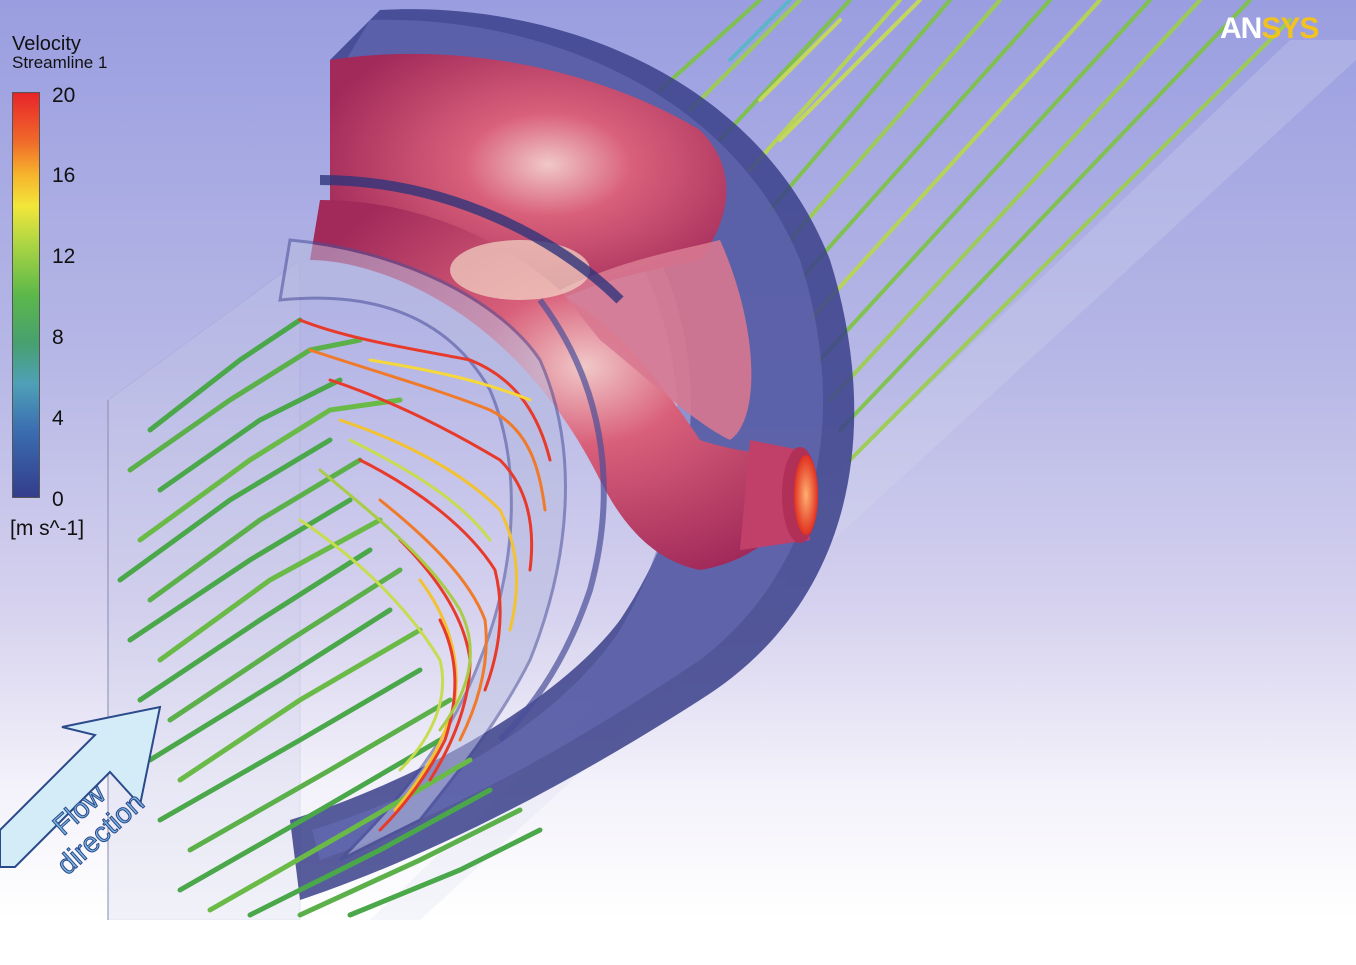  Describe the element at coordinates (64, 95) in the screenshot. I see `legend-tick: 20` at that location.